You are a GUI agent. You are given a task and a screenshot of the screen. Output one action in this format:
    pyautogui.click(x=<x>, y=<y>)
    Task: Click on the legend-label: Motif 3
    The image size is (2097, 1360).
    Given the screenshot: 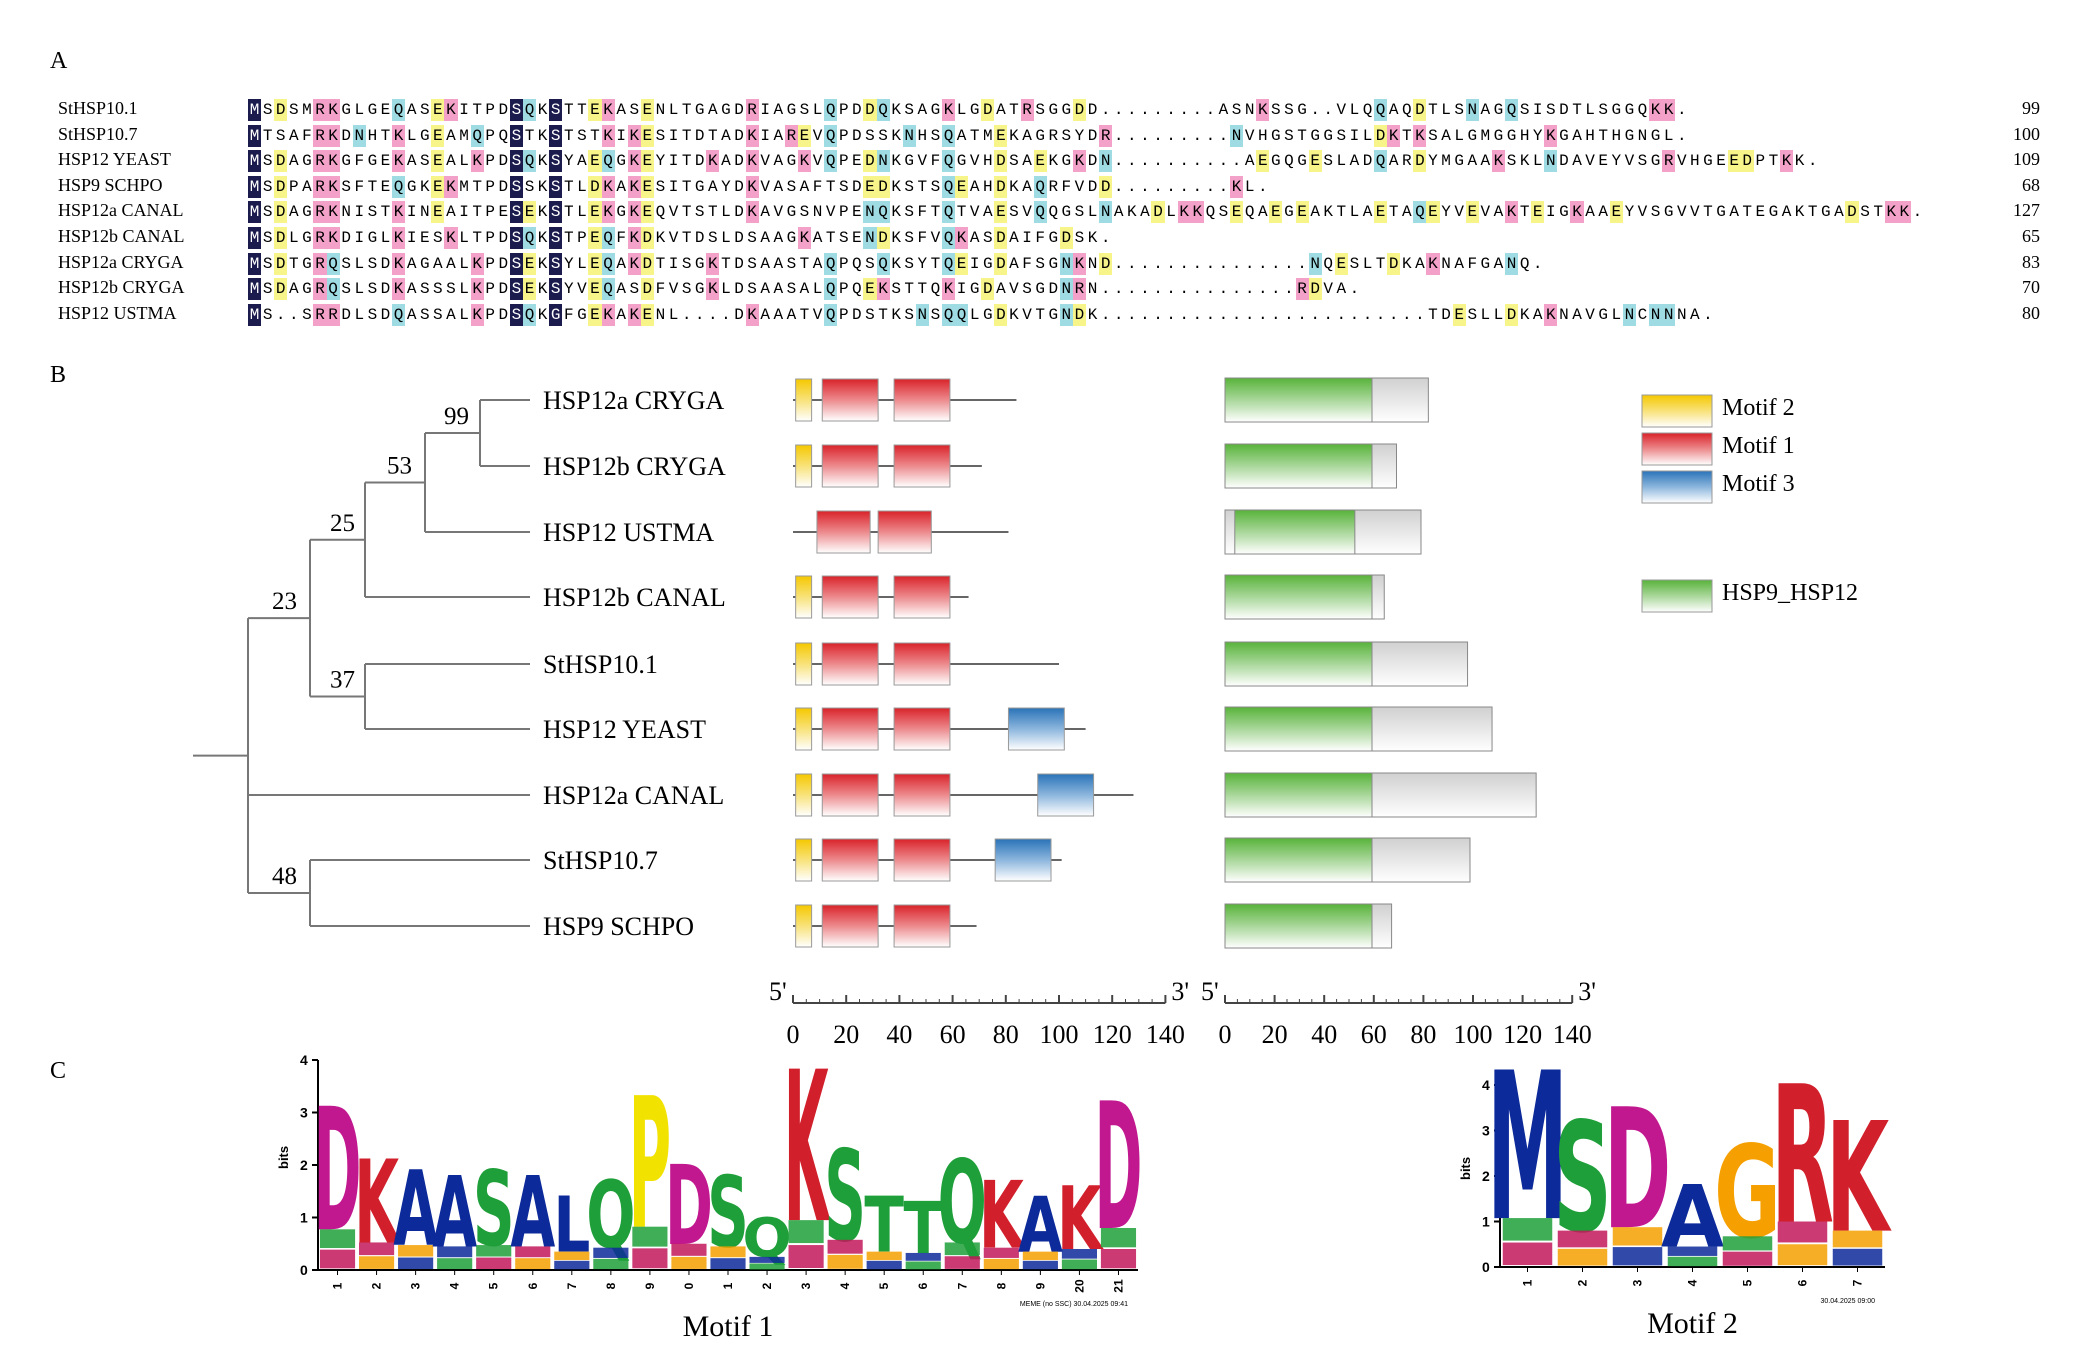 What is the action you would take?
    pyautogui.click(x=1758, y=484)
    